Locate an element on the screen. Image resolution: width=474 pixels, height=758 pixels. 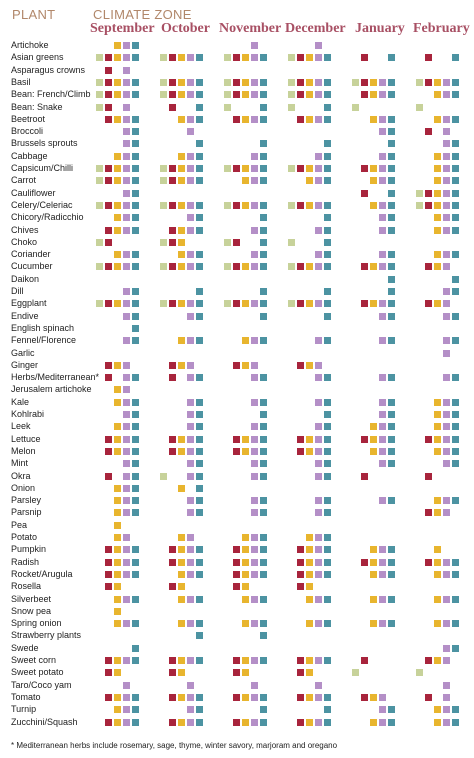
month-october: October is located at coordinates (185, 28).